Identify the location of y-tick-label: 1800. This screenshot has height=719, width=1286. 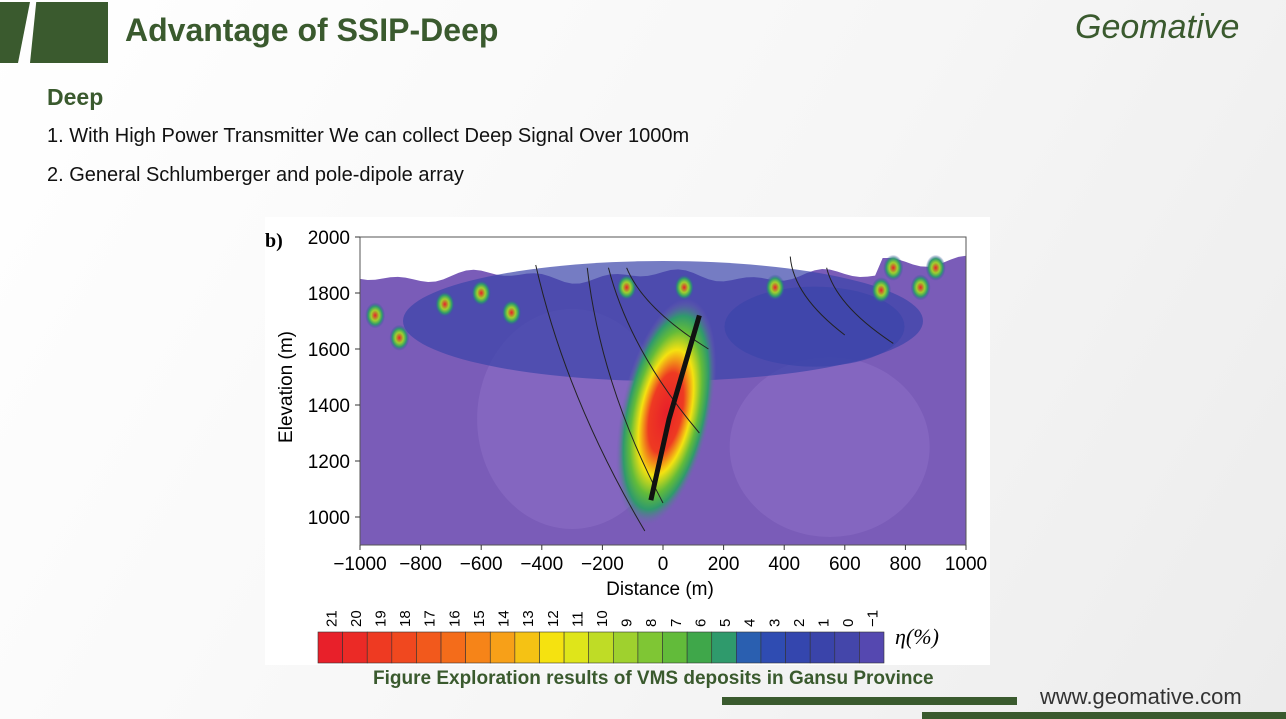
(329, 294).